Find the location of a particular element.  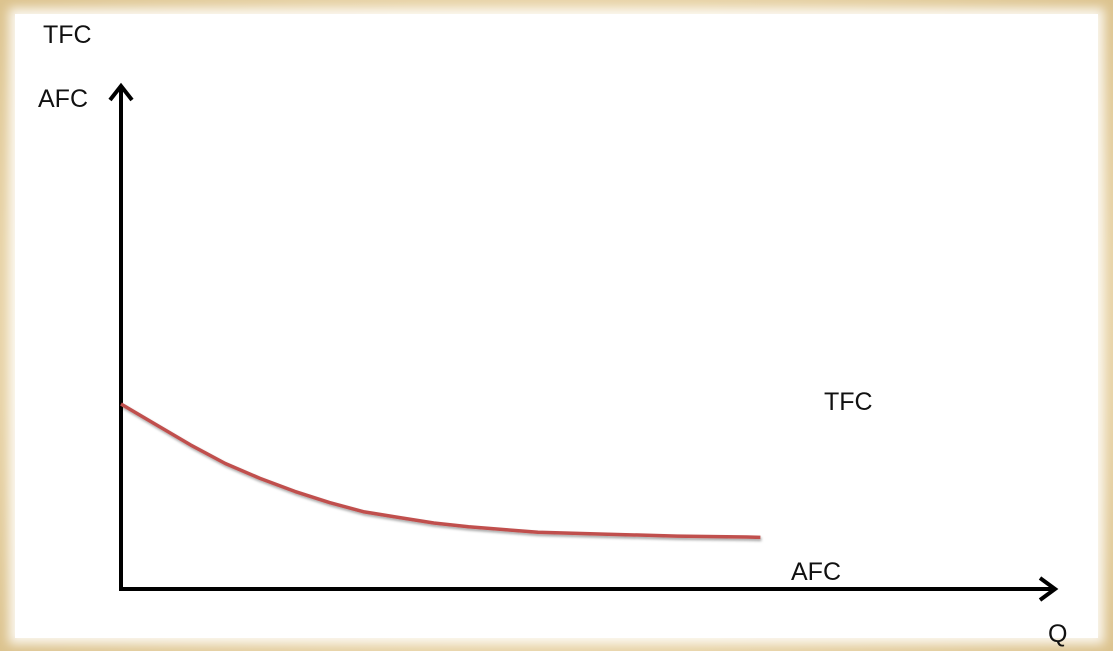

y-axis-label-afc: AFC is located at coordinates (63, 99).